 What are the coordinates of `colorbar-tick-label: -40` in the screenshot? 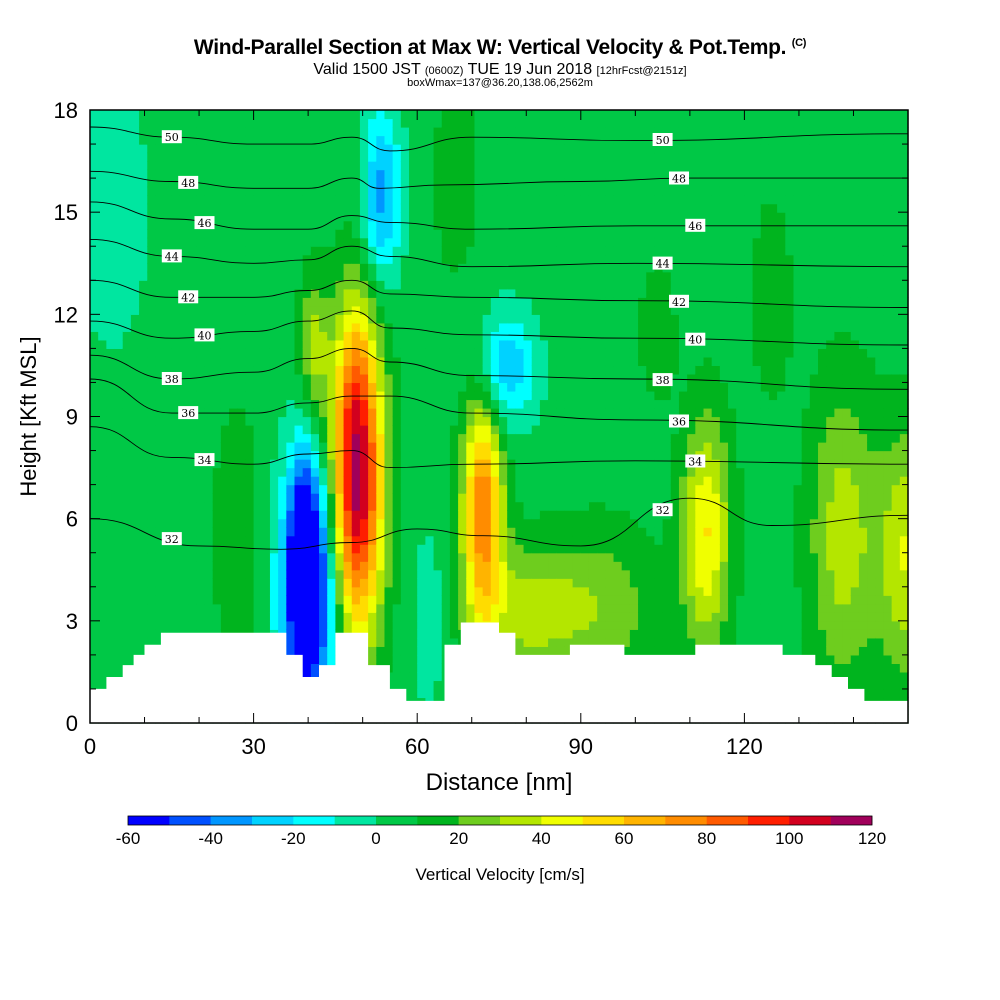 It's located at (210, 838).